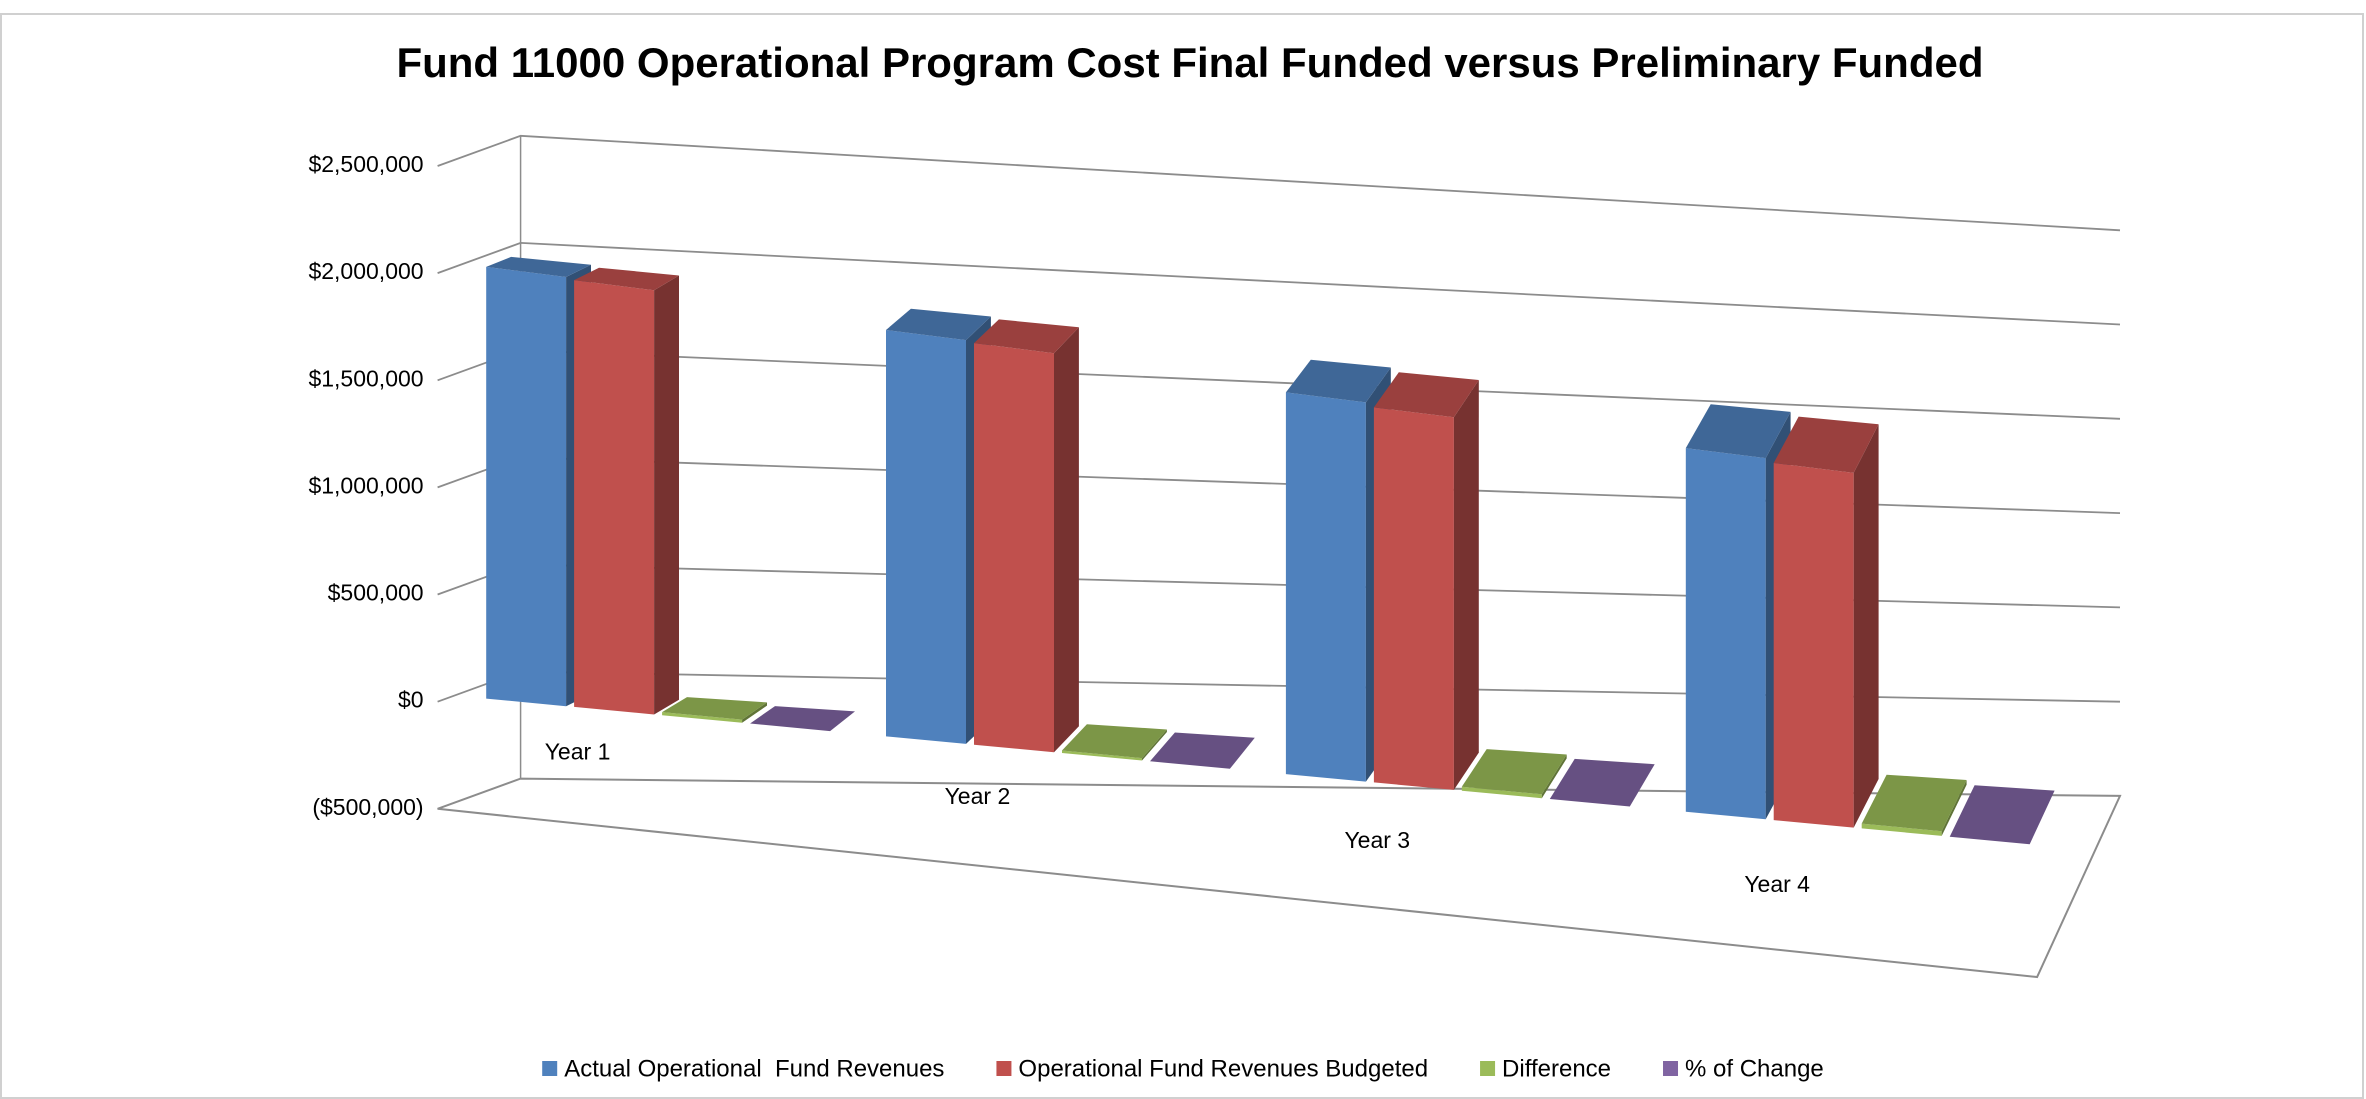  Describe the element at coordinates (1777, 884) in the screenshot. I see `x-tick-label: Year 4` at that location.